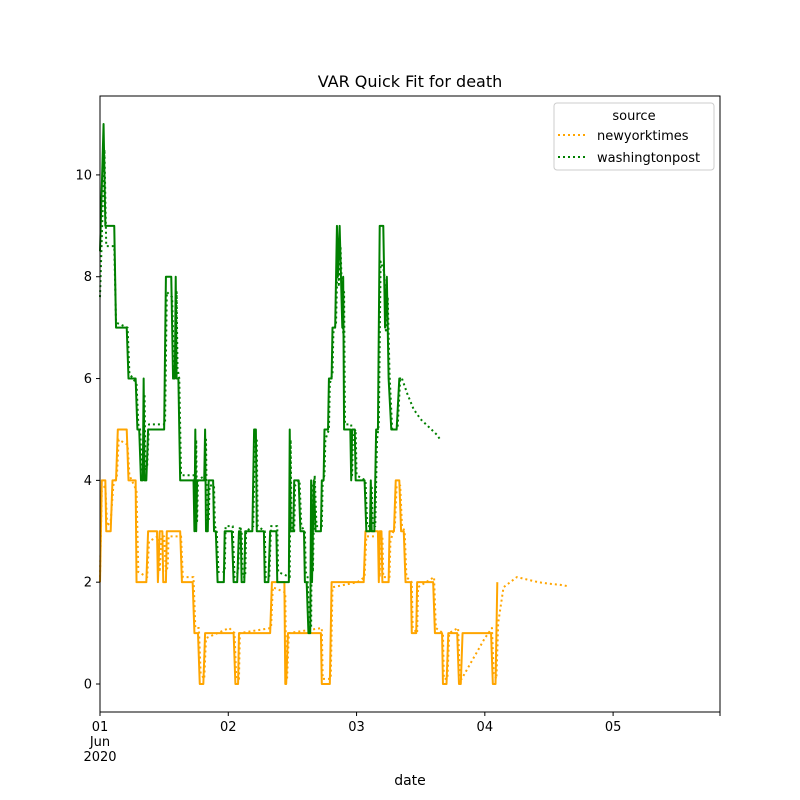 This screenshot has width=800, height=800. What do you see at coordinates (485, 727) in the screenshot?
I see `x-tick-label: 04` at bounding box center [485, 727].